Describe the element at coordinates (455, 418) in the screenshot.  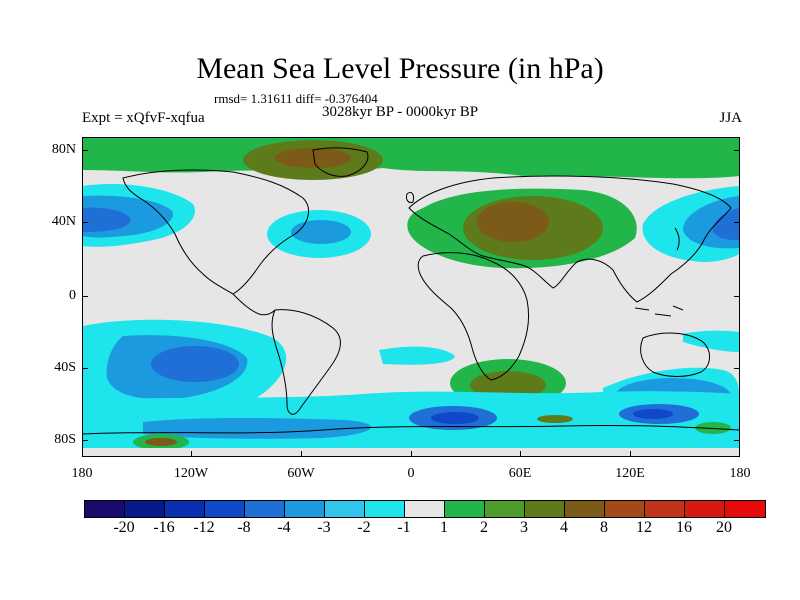
I see `southern-ocean-deep-peak` at that location.